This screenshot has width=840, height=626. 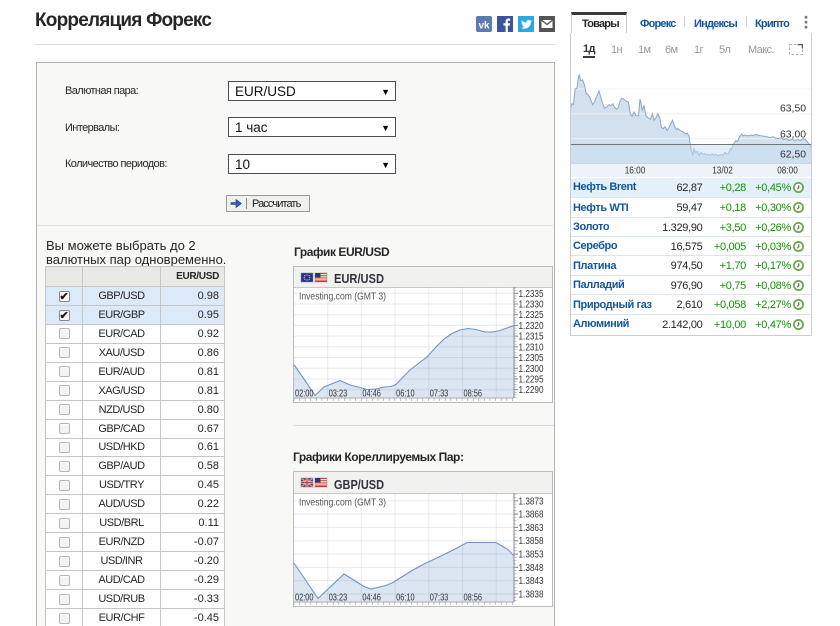 What do you see at coordinates (531, 501) in the screenshot?
I see `svg-text: 1.3873` at bounding box center [531, 501].